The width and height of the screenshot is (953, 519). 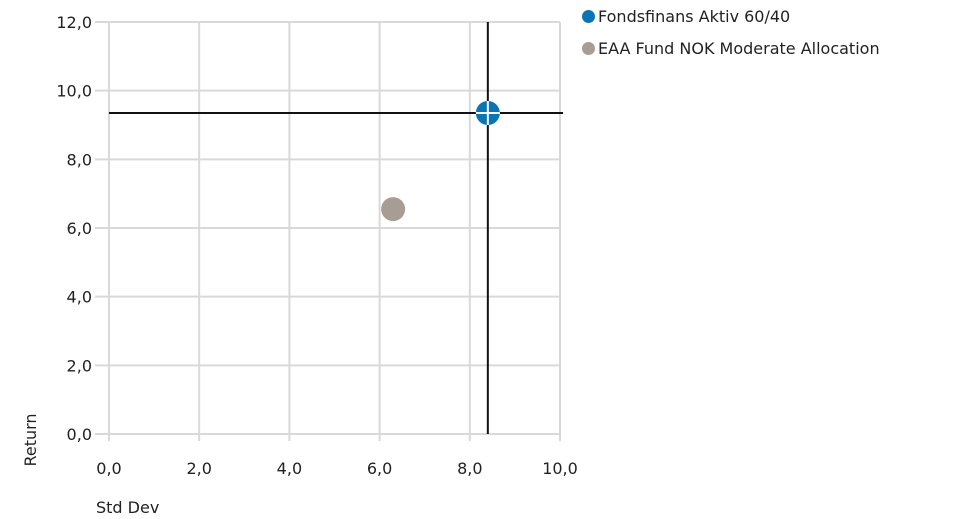 I want to click on x-tick-label: 4,0, so click(x=289, y=468).